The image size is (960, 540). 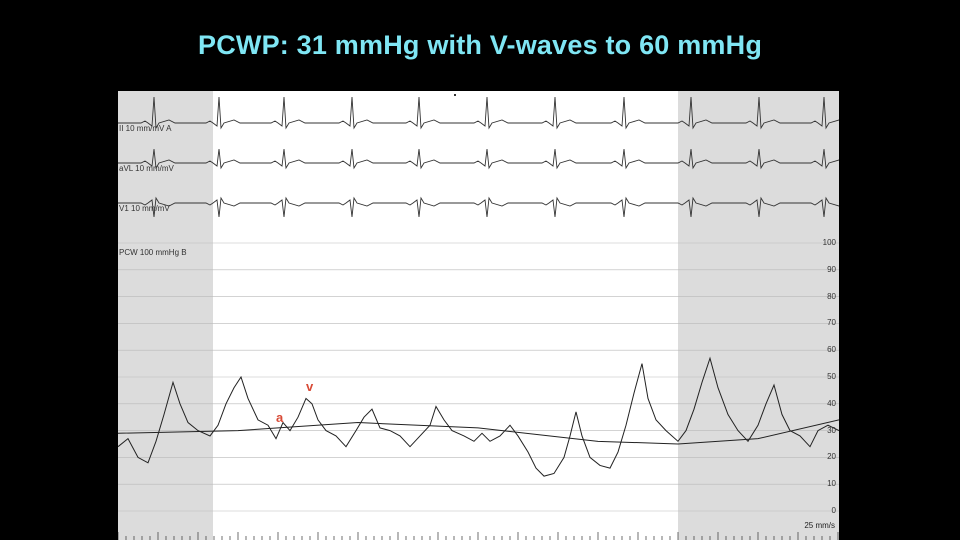 What do you see at coordinates (831, 403) in the screenshot?
I see `scale-tick: 40` at bounding box center [831, 403].